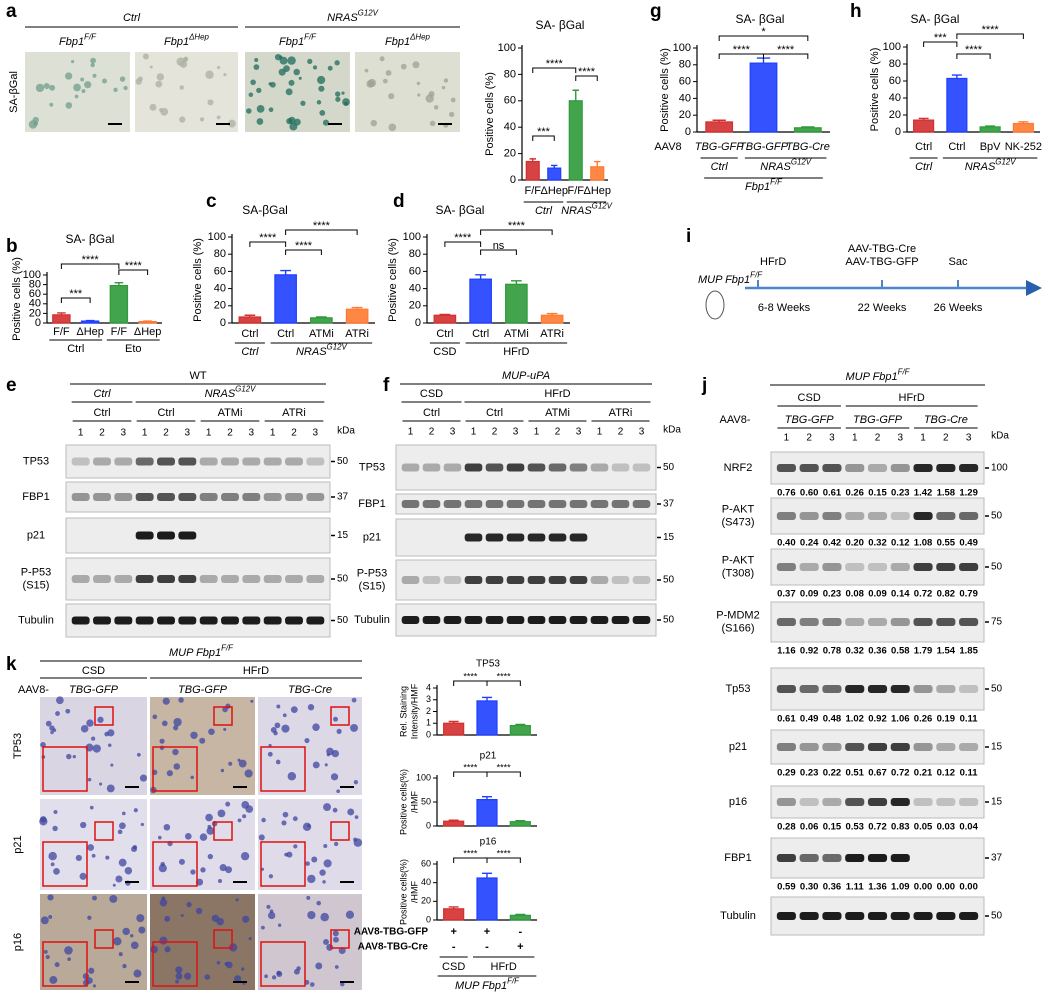 The width and height of the screenshot is (1050, 995). I want to click on micrograph, so click(297, 92).